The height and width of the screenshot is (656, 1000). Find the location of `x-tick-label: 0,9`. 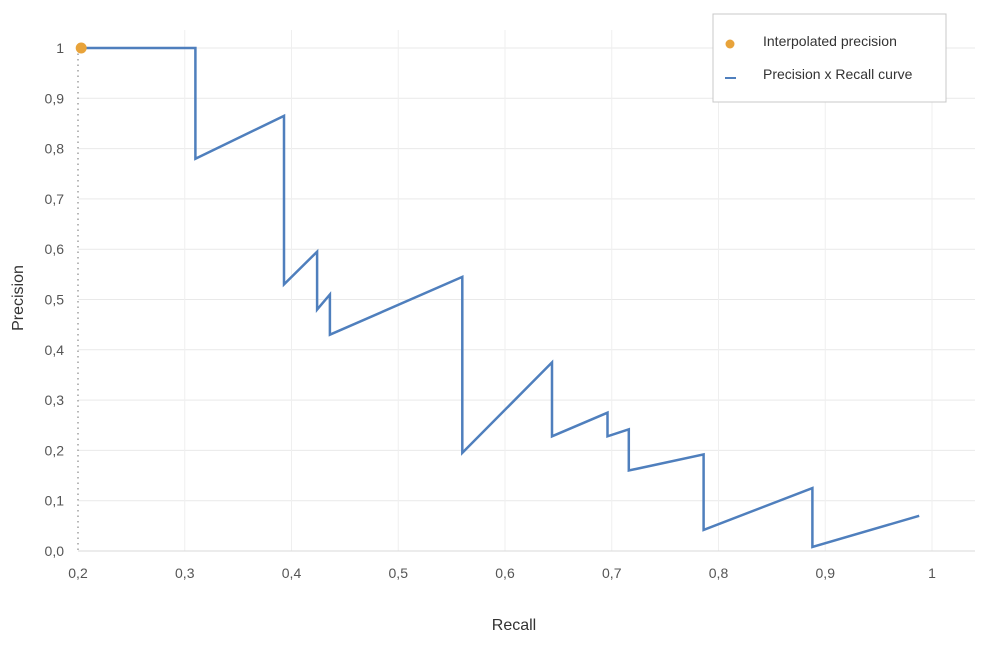

x-tick-label: 0,9 is located at coordinates (826, 573).